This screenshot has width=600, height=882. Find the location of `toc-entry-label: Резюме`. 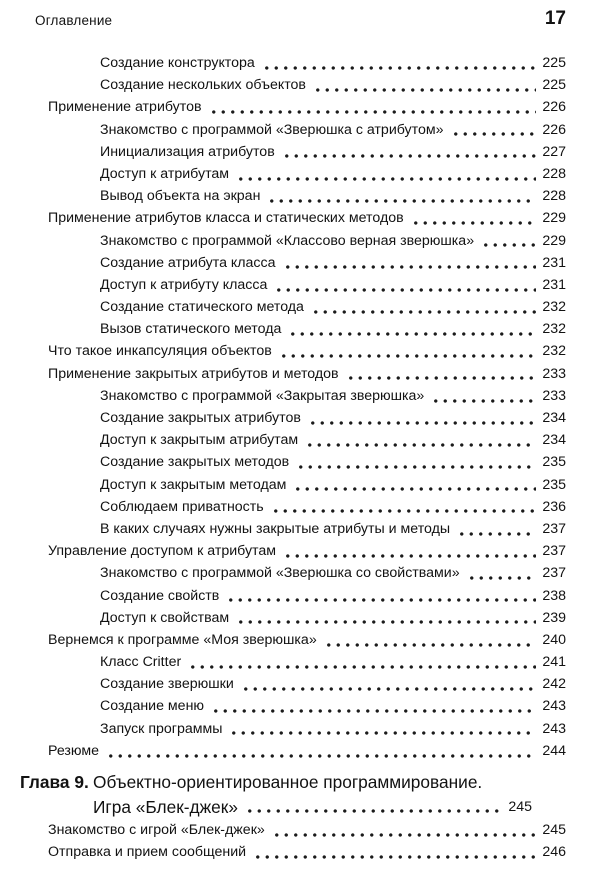

toc-entry-label: Резюме is located at coordinates (74, 750).